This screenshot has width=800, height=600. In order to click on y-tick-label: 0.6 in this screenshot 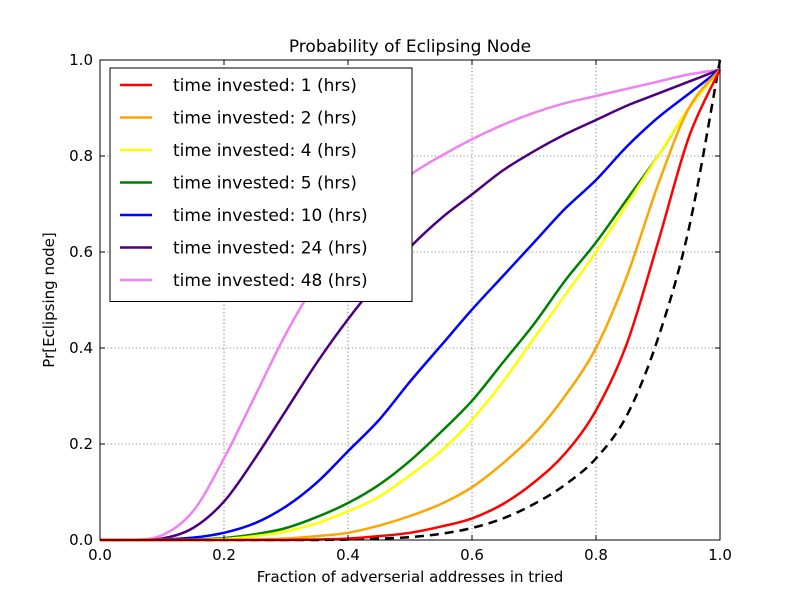, I will do `click(81, 252)`.